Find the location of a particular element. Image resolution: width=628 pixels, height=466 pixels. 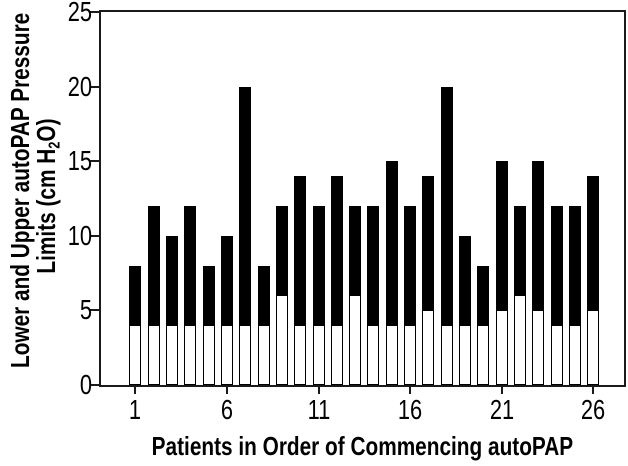

y-axis-tick-label: 0 is located at coordinates (85, 384).